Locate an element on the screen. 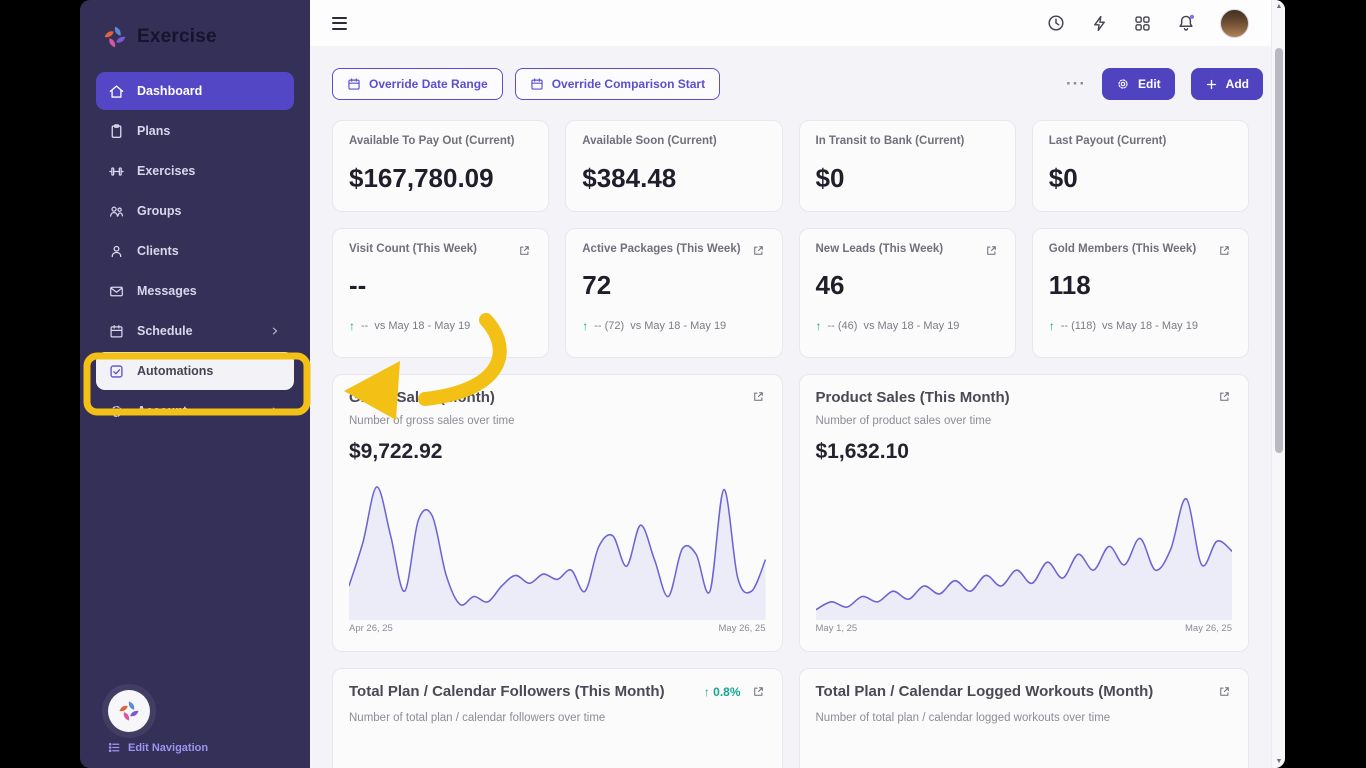 This screenshot has height=768, width=1366. sidebar-nav: Dashboard Plans Exercises is located at coordinates (195, 251).